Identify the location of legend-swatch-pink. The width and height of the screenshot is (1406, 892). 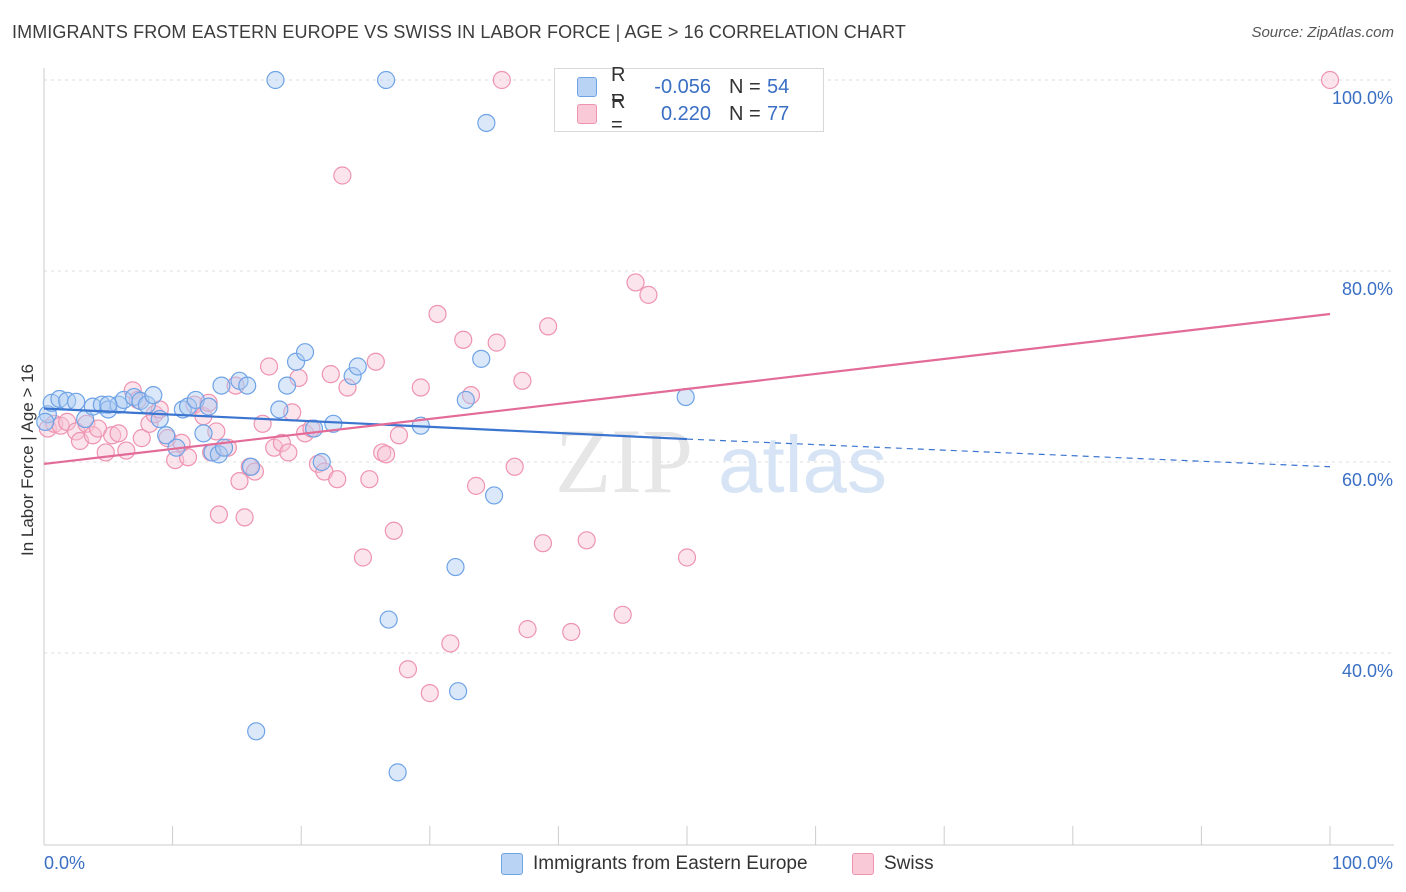
(587, 114).